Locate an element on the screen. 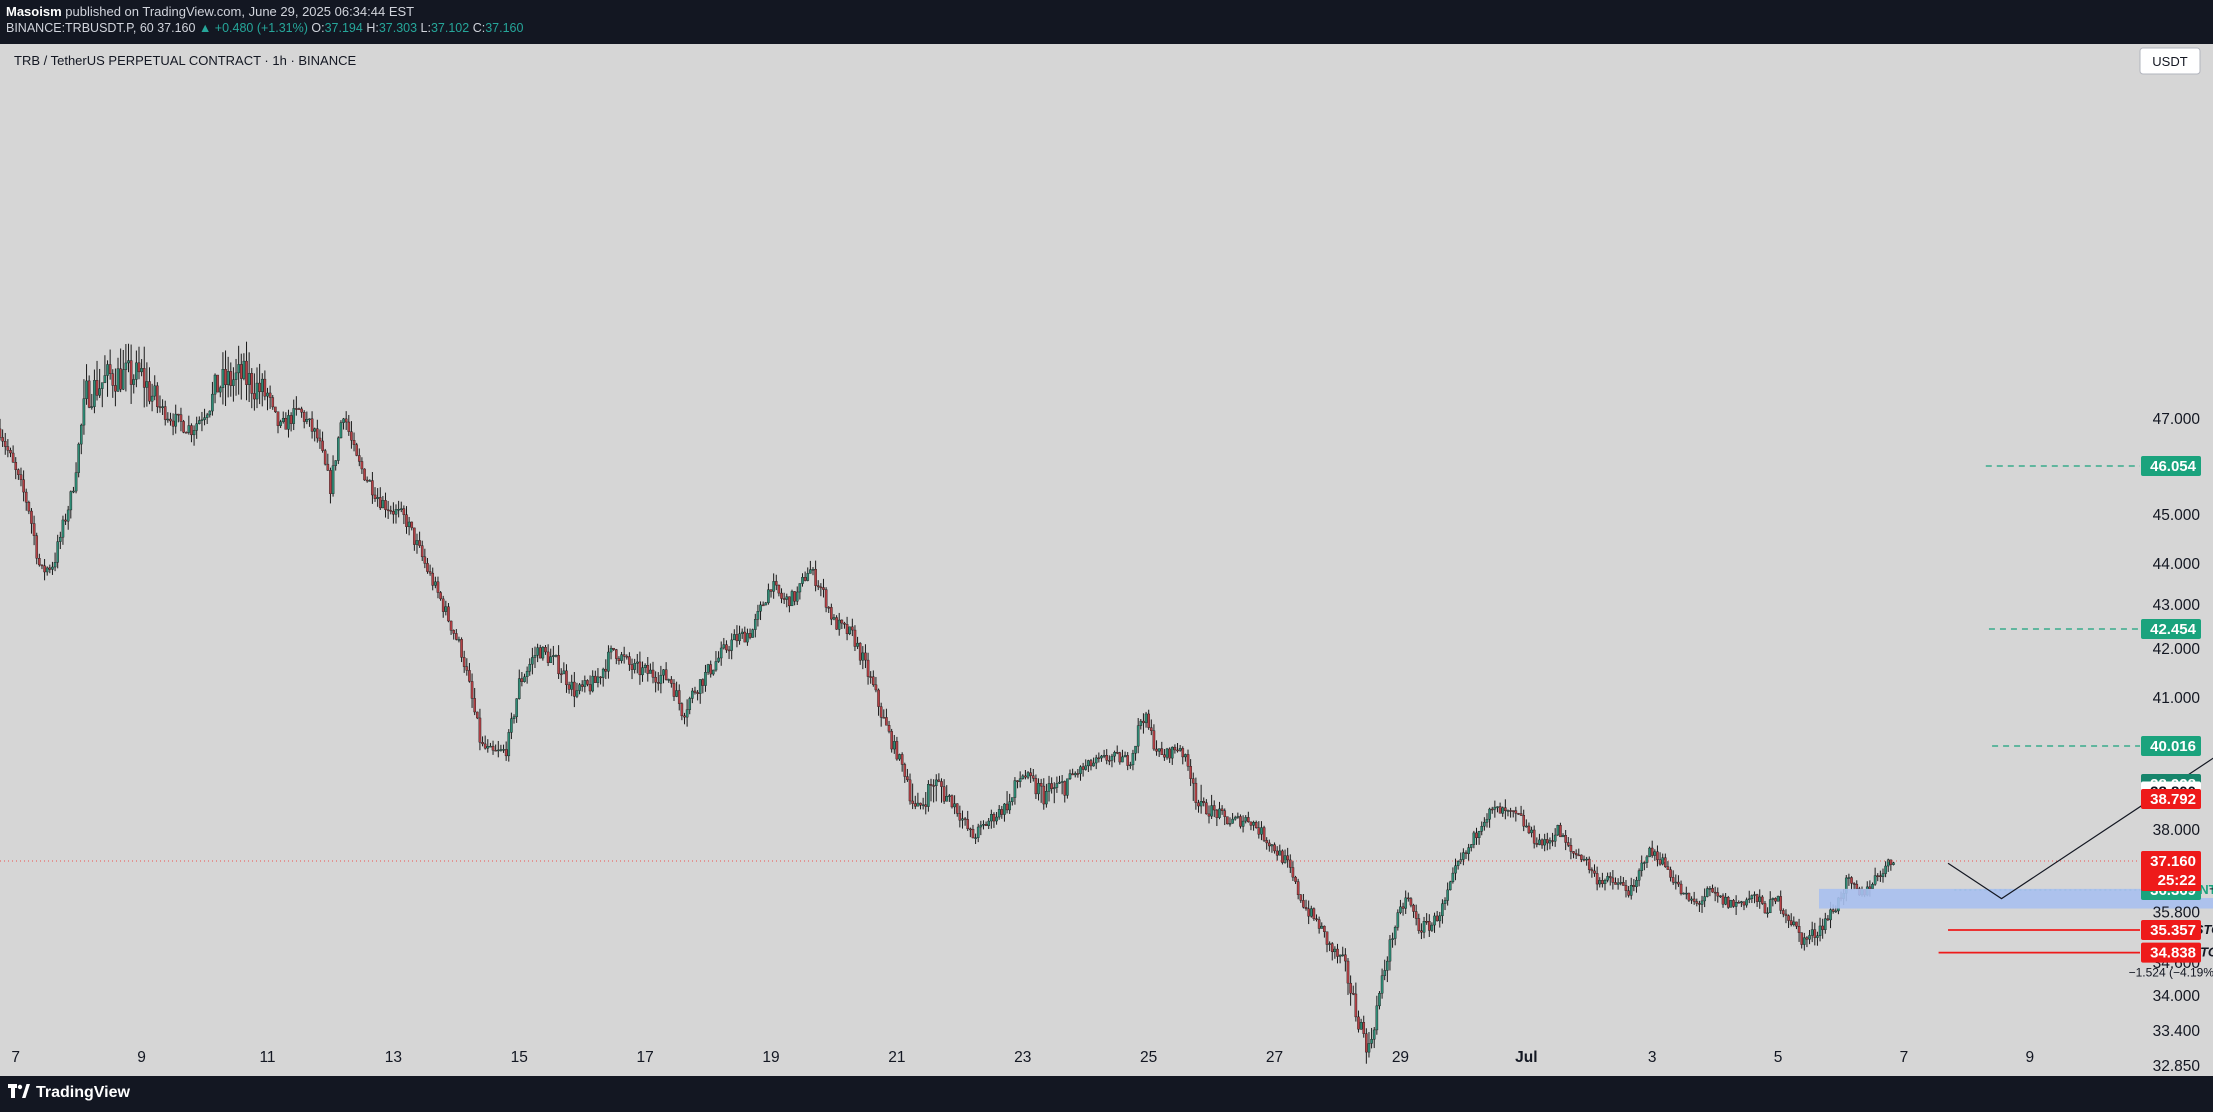  tradingview-logo: TradingView is located at coordinates (69, 1093).